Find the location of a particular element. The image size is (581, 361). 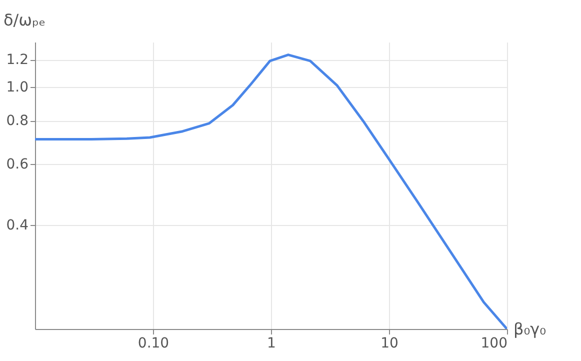

x-axis-title: β₀γ₀ is located at coordinates (530, 329).